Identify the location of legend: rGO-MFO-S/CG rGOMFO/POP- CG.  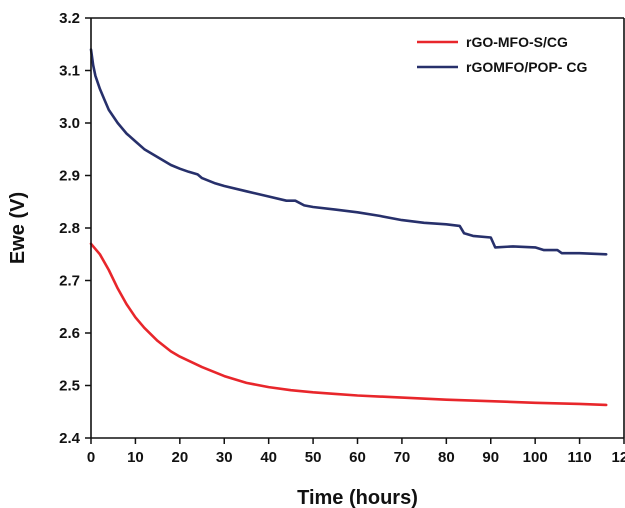
(502, 54).